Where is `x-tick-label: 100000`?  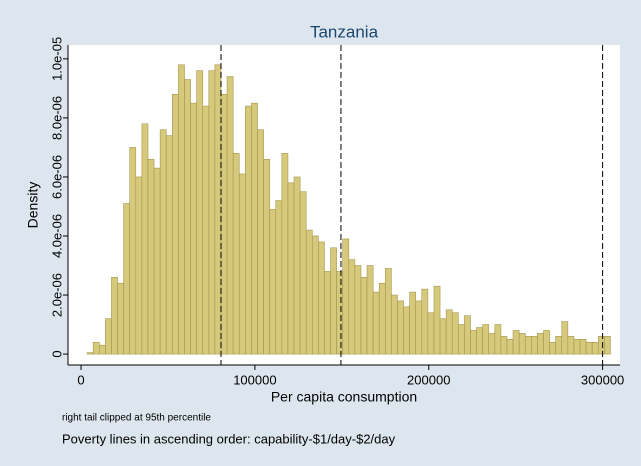
x-tick-label: 100000 is located at coordinates (254, 379).